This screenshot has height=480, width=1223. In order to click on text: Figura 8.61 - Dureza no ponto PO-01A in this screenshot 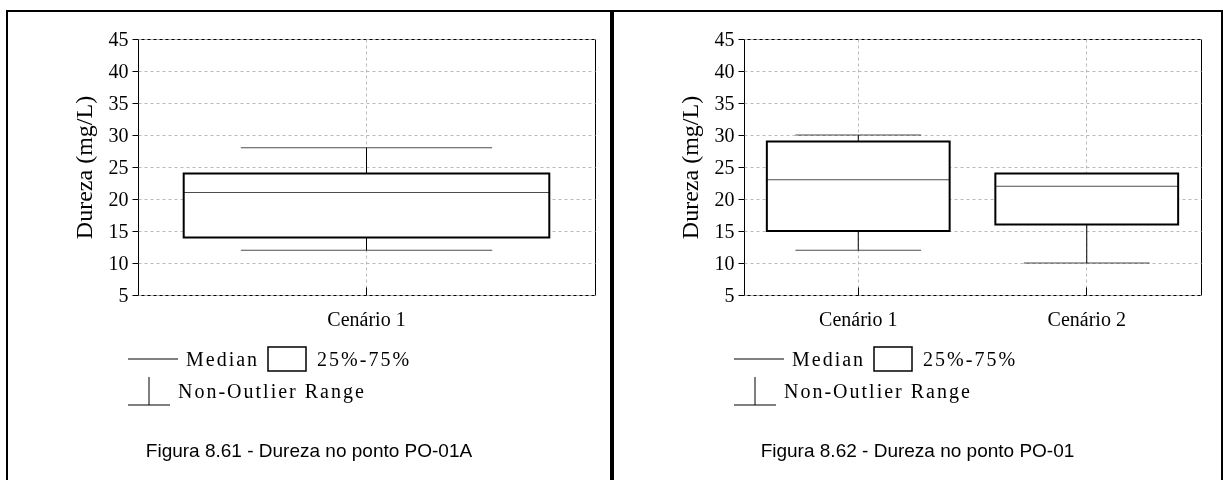, I will do `click(309, 451)`.